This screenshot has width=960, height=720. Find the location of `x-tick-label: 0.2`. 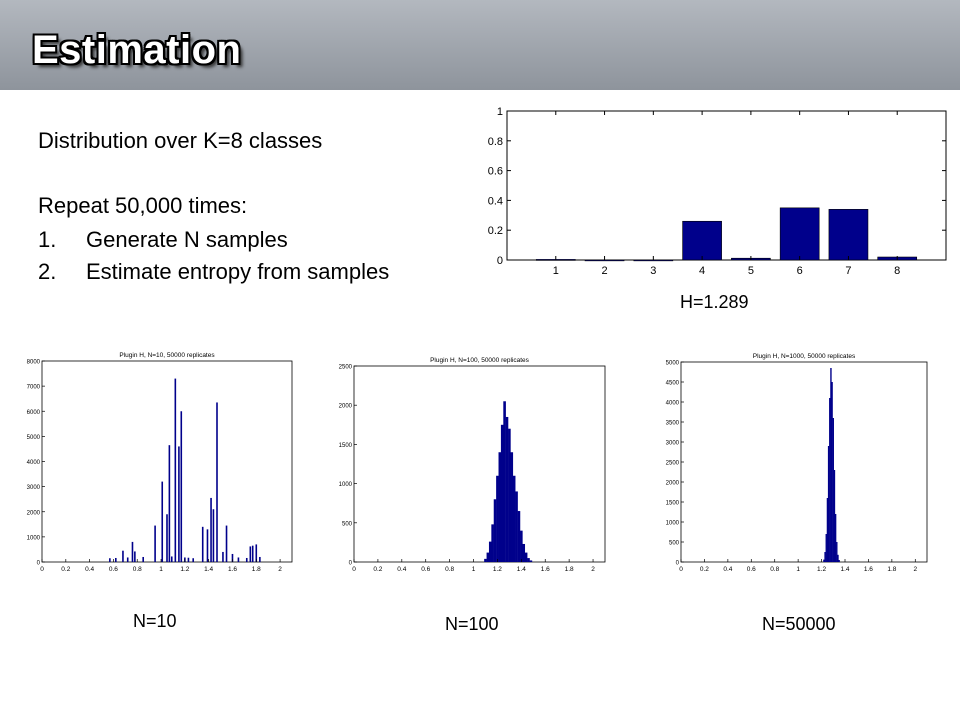

x-tick-label: 0.2 is located at coordinates (704, 569).